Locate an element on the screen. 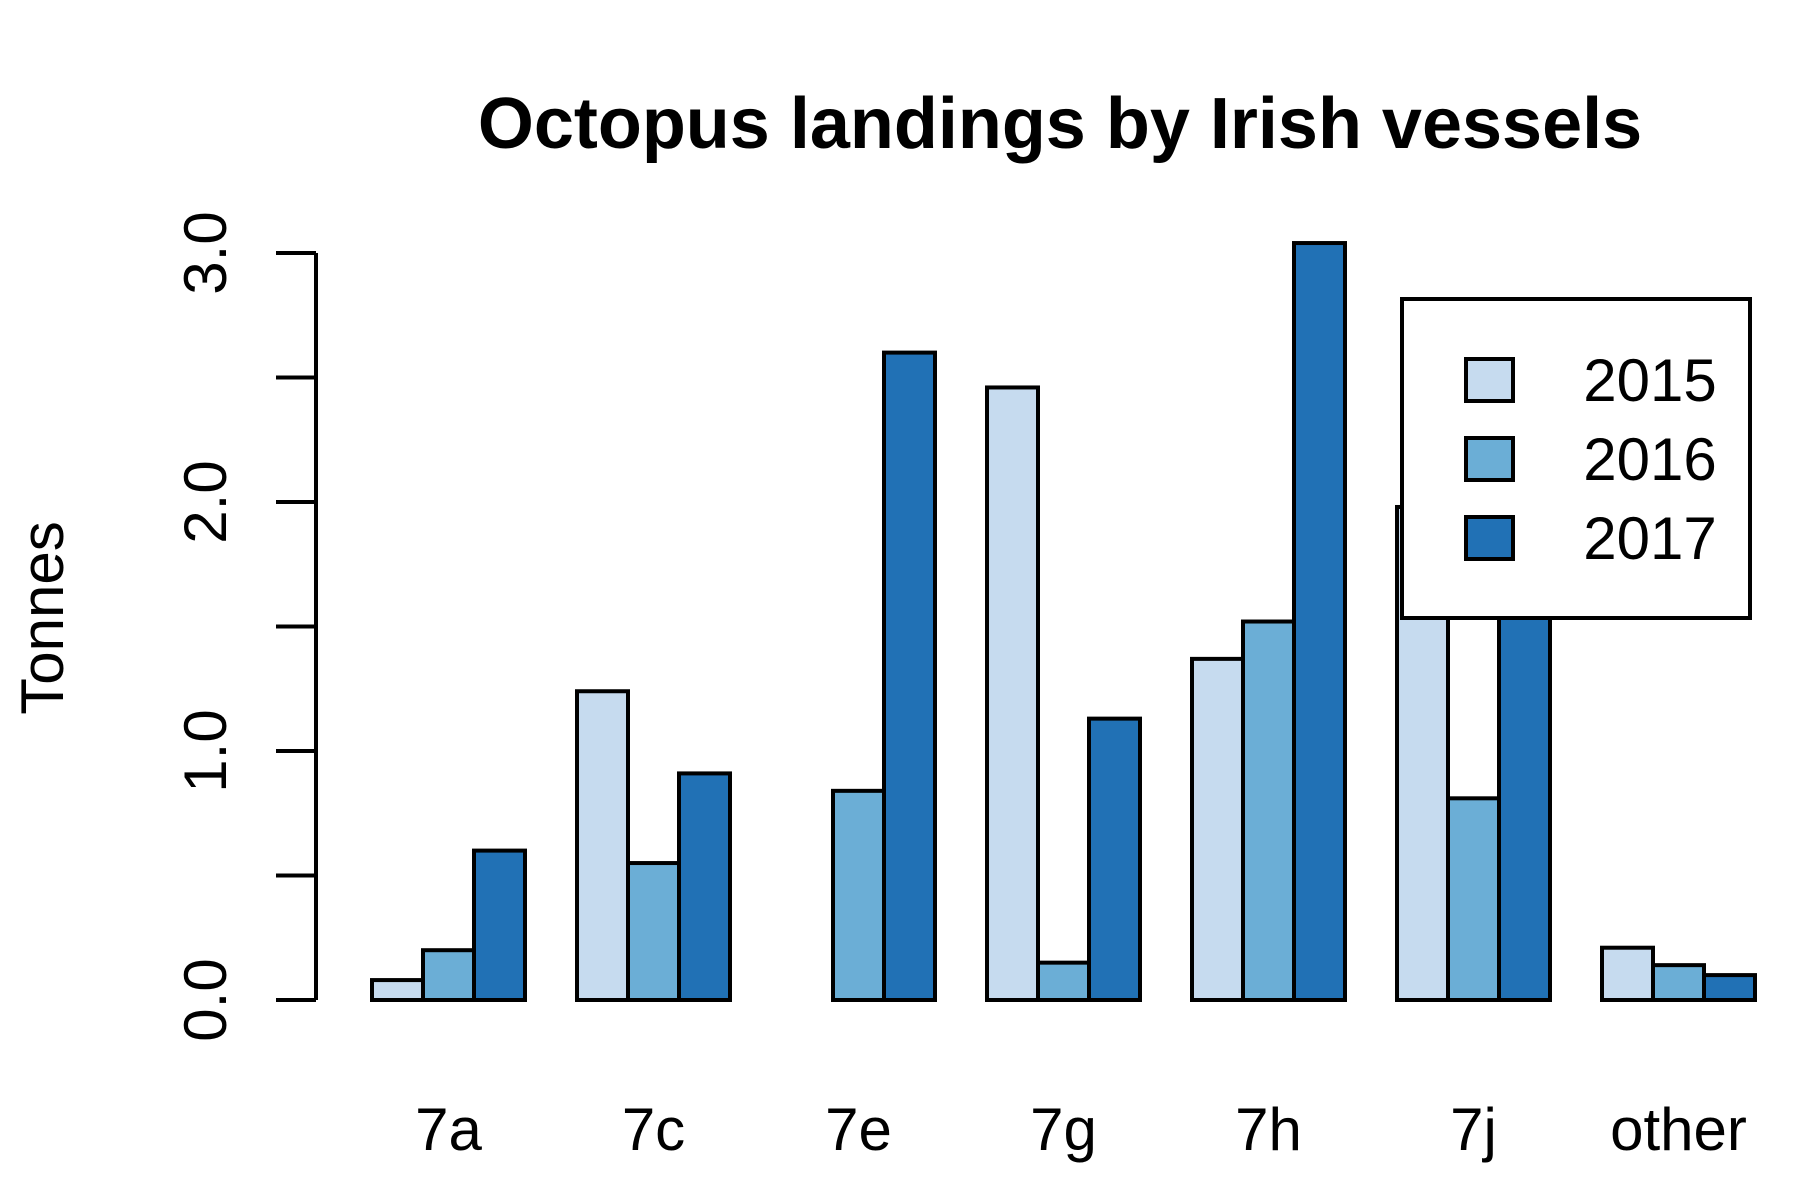  x-category-label: 7c is located at coordinates (653, 1129).